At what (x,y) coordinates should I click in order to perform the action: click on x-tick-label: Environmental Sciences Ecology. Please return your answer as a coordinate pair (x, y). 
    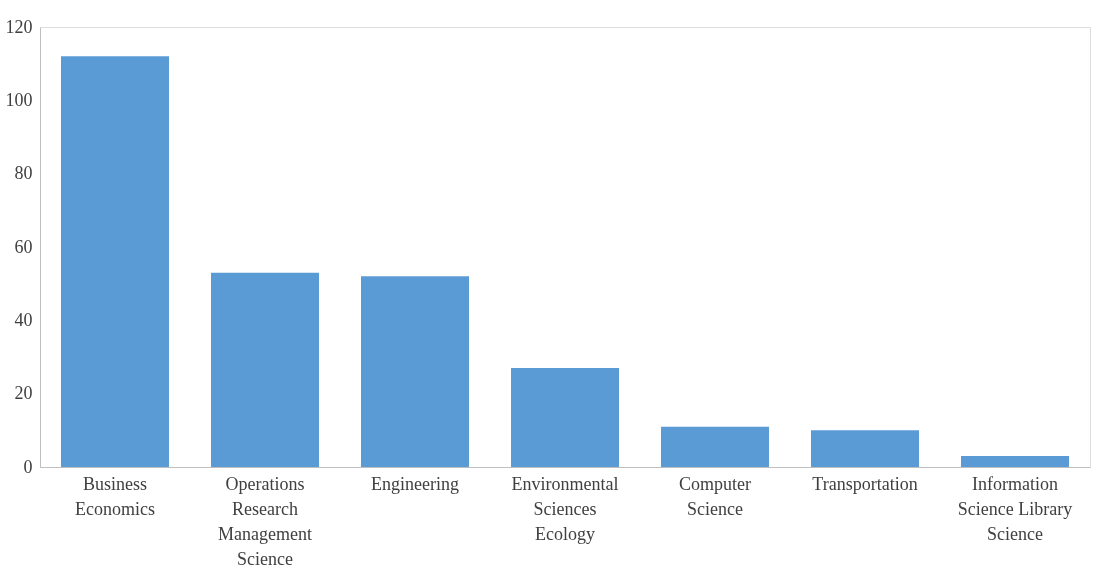
    Looking at the image, I should click on (565, 508).